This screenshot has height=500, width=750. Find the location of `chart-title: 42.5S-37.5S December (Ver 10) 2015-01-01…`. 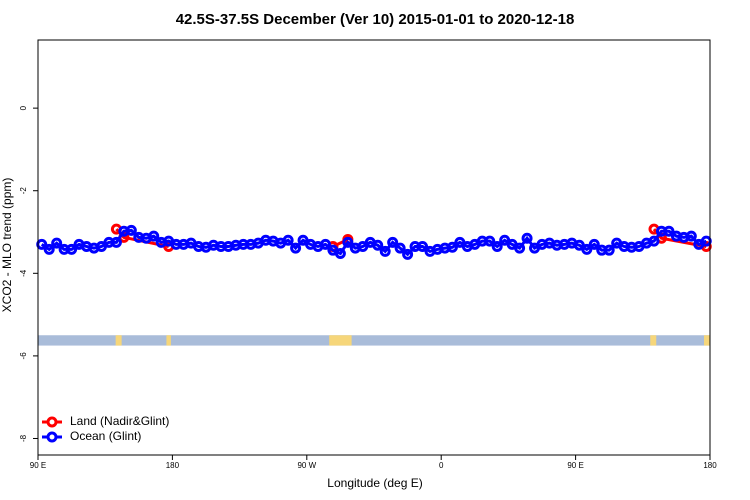

chart-title: 42.5S-37.5S December (Ver 10) 2015-01-01… is located at coordinates (375, 19).